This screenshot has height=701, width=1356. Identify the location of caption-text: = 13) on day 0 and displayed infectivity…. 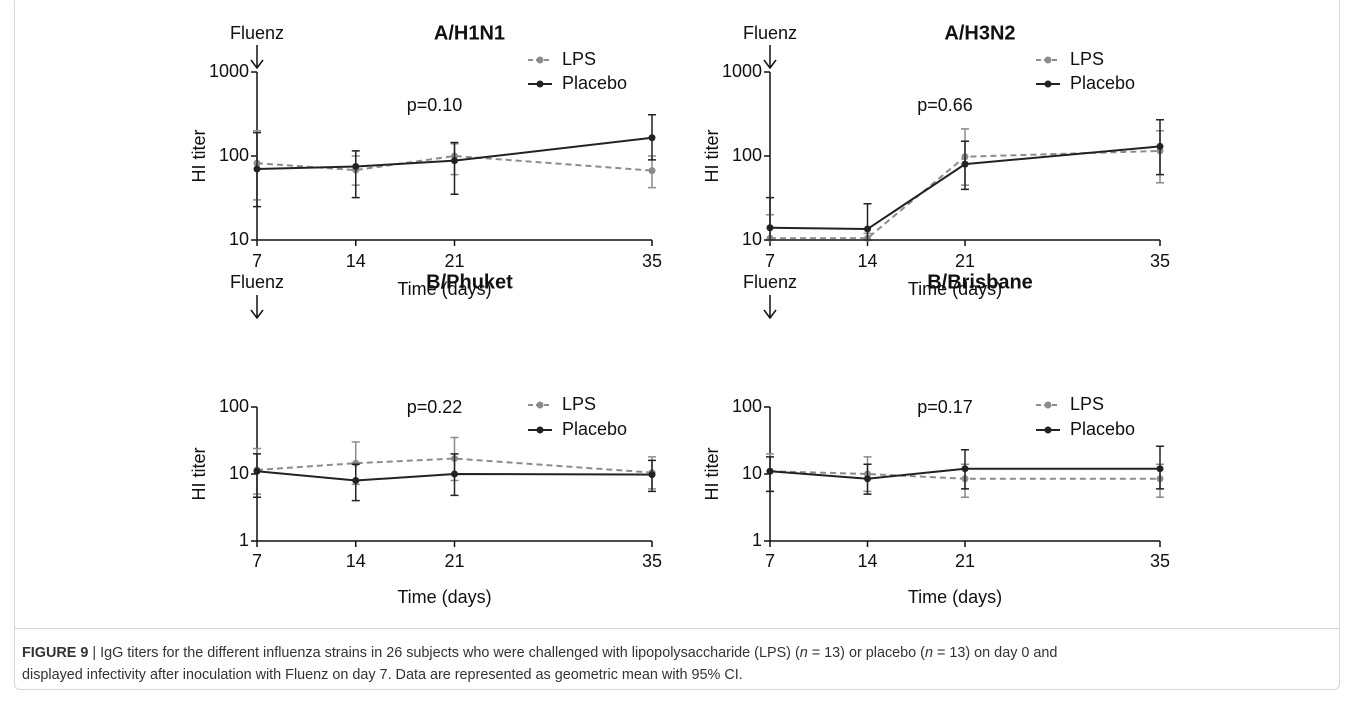
(540, 664).